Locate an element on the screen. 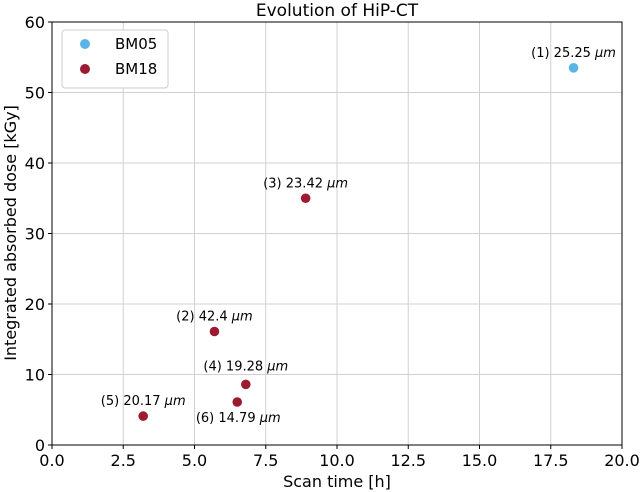  legend: BM05 BM18 is located at coordinates (115, 59).